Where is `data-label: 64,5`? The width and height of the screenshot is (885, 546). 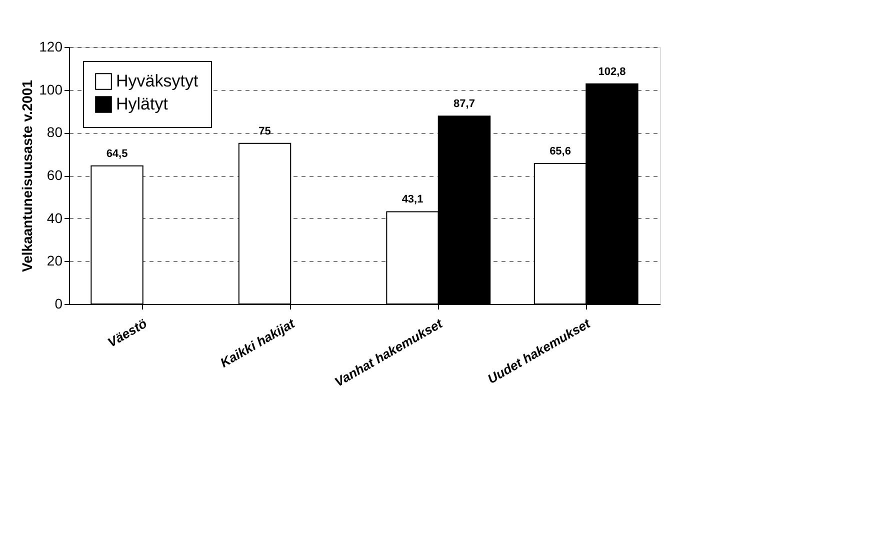 data-label: 64,5 is located at coordinates (117, 154).